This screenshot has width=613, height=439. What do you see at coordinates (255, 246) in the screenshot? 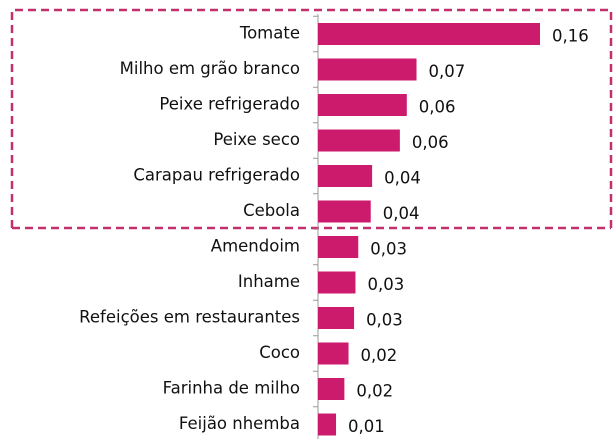
I see `category-label: Amendoim` at bounding box center [255, 246].